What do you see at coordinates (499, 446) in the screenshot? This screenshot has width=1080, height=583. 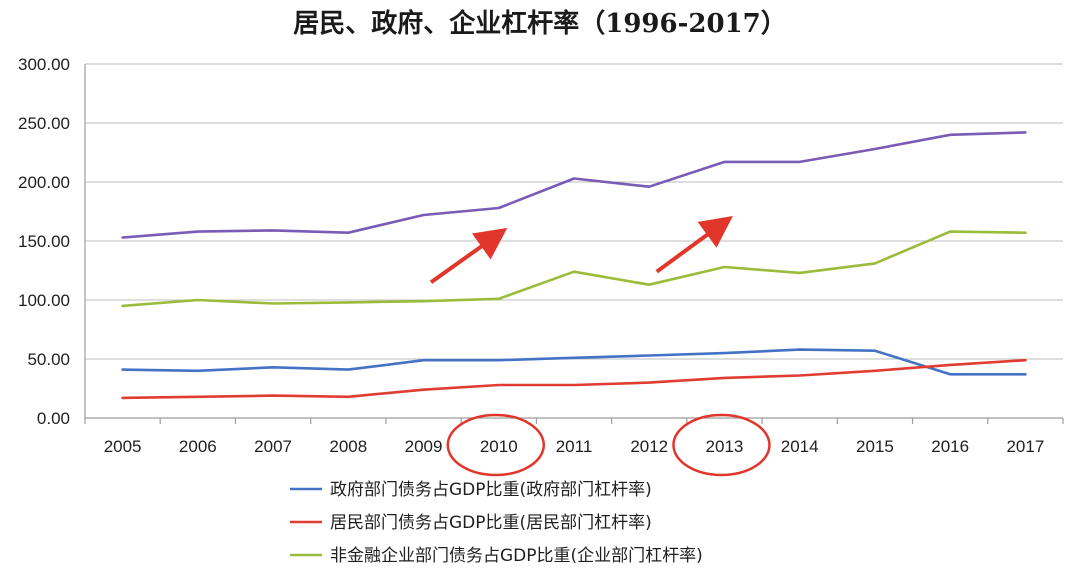 I see `x-tick-label: 2010` at bounding box center [499, 446].